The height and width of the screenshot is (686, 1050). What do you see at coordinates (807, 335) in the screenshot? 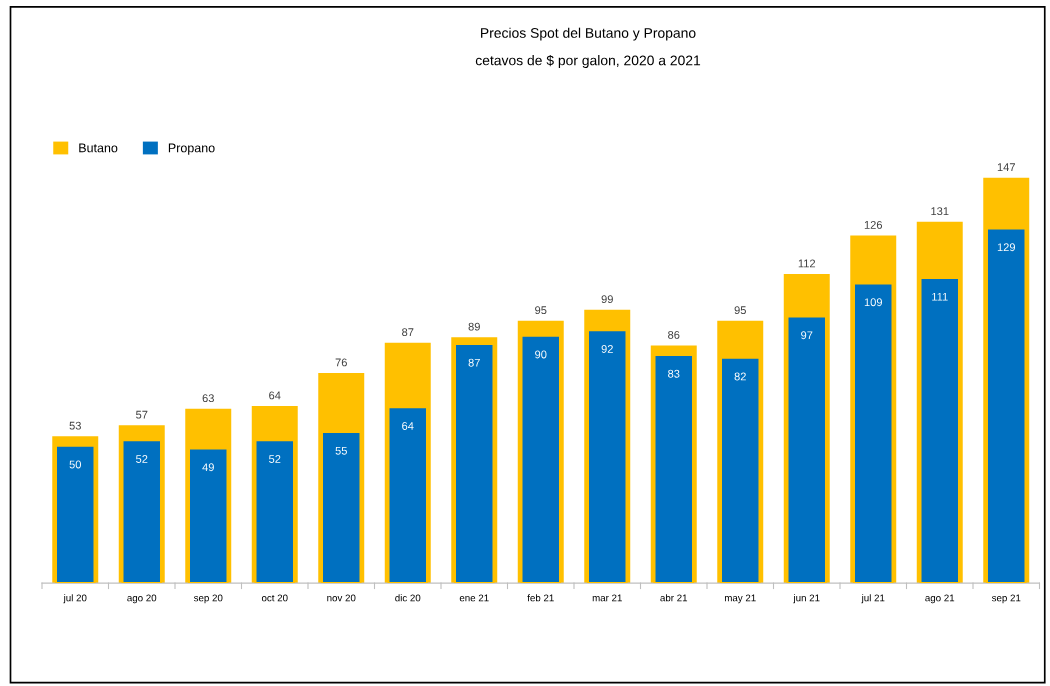
I see `data-label: 97` at bounding box center [807, 335].